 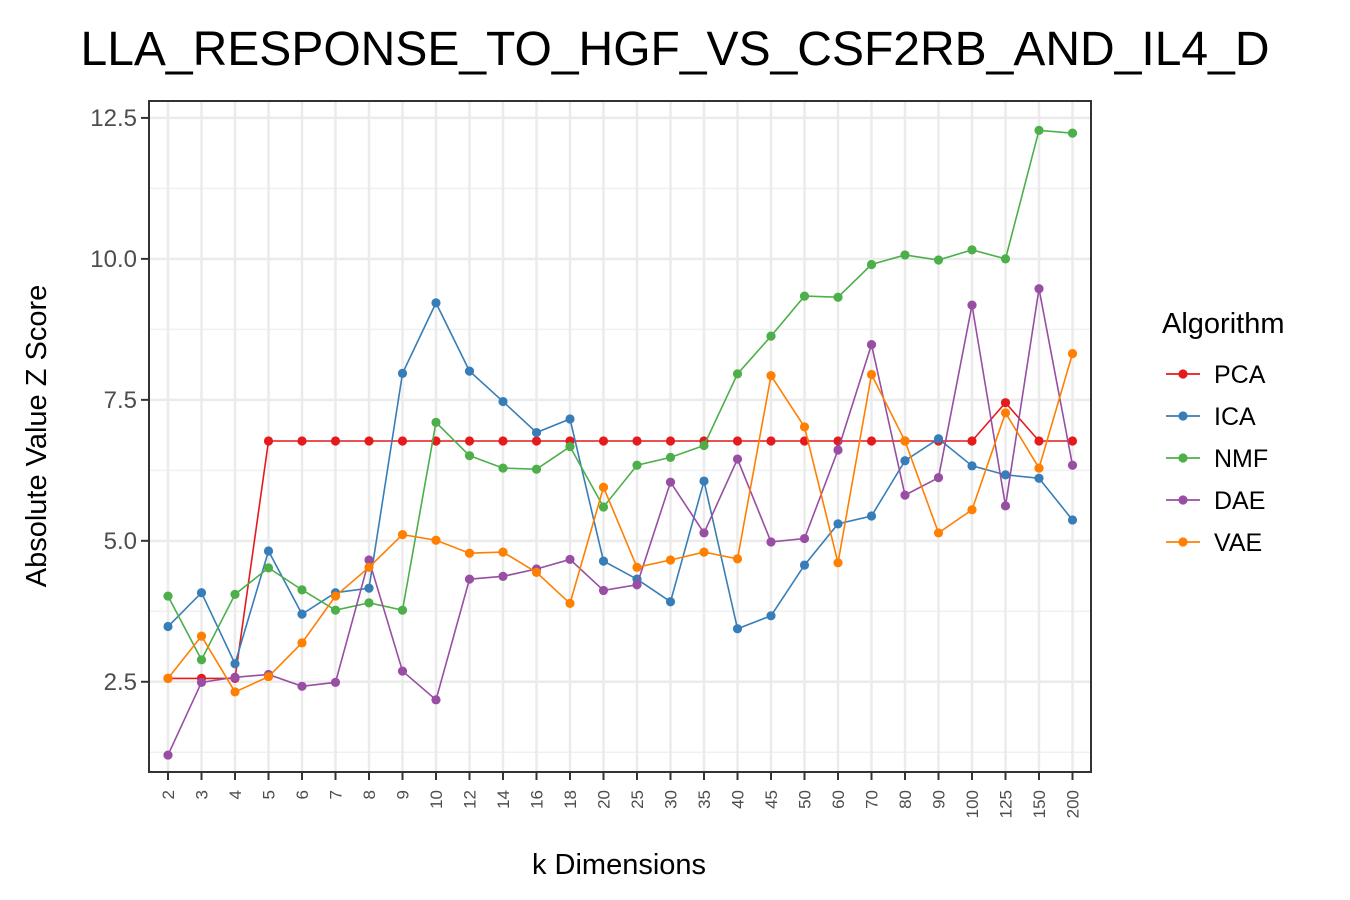 What do you see at coordinates (1183, 416) in the screenshot?
I see `legend-key-point-ica` at bounding box center [1183, 416].